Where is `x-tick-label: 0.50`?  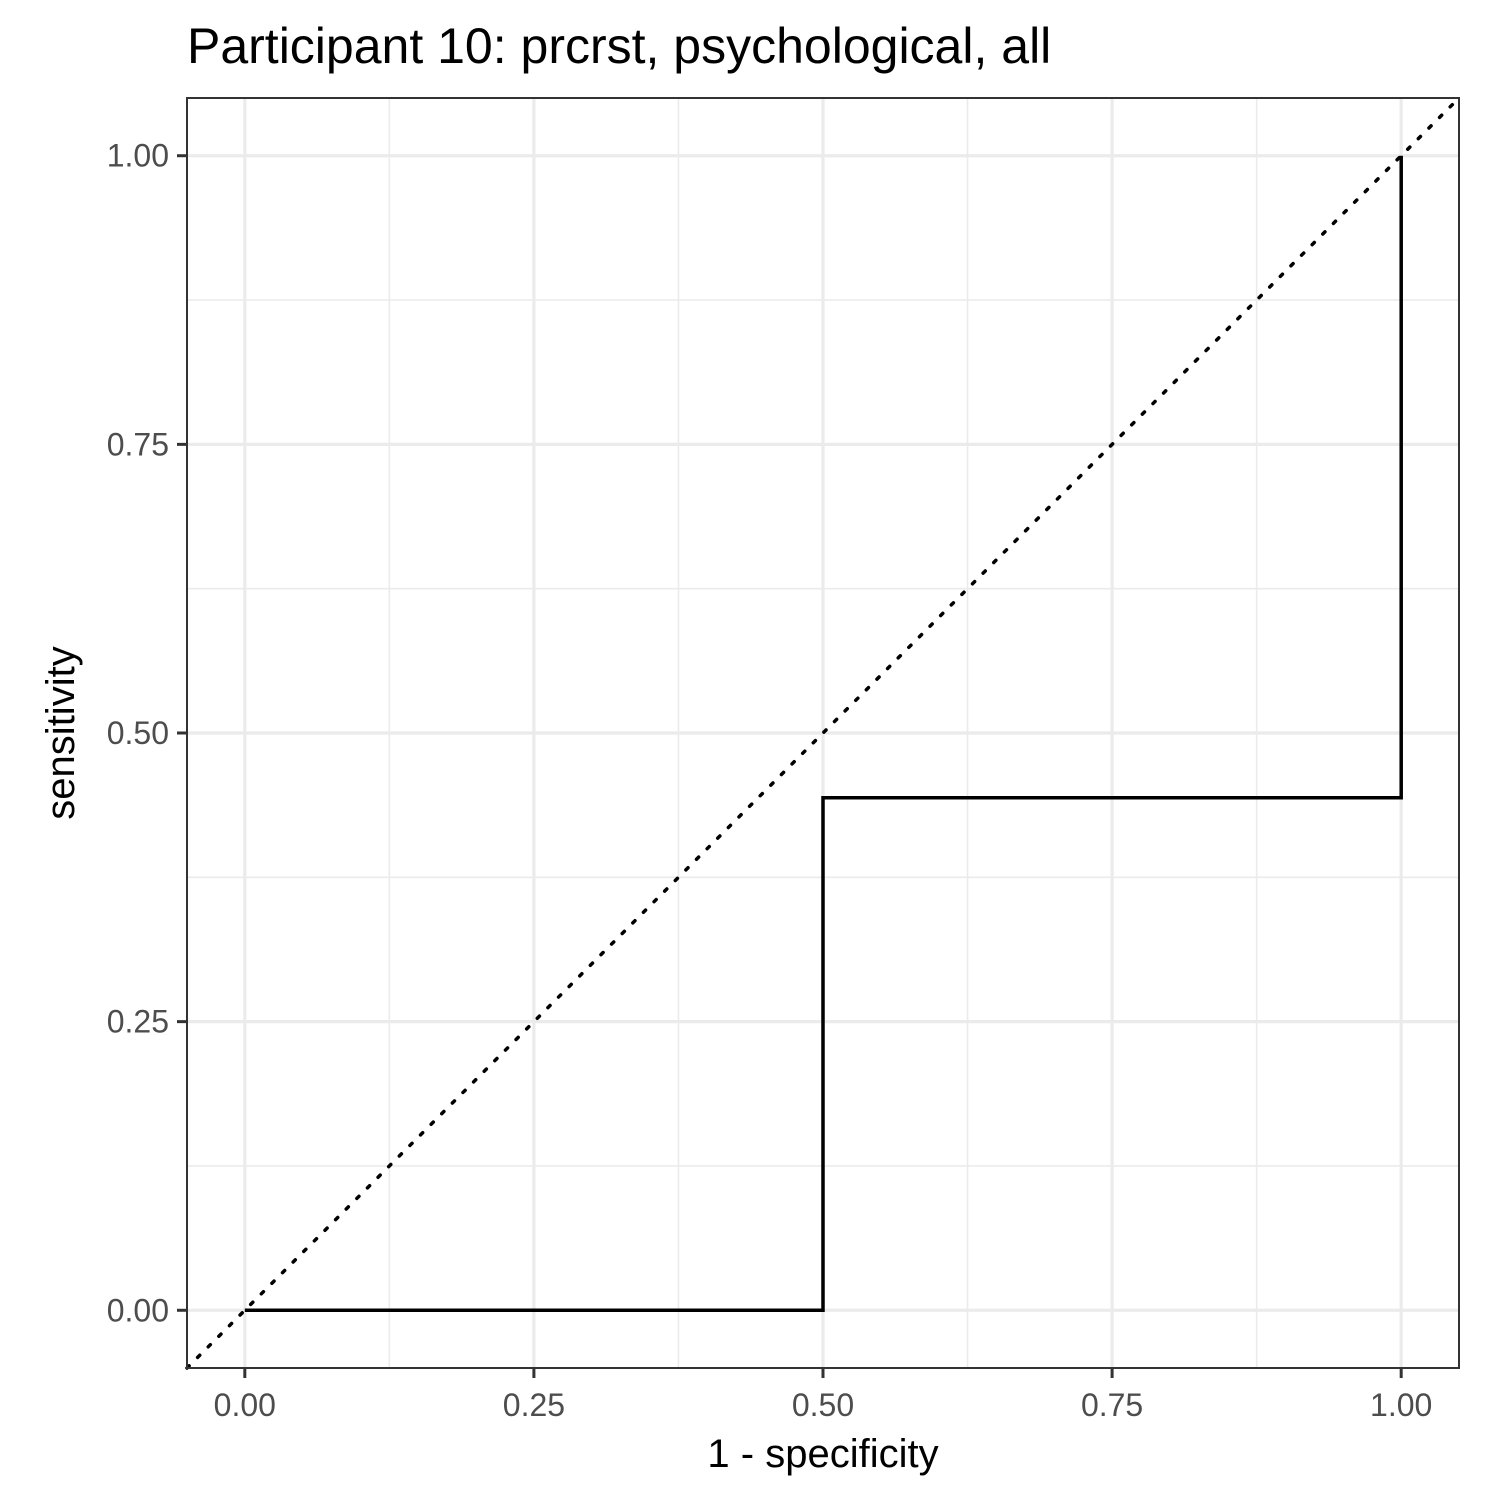 x-tick-label: 0.50 is located at coordinates (823, 1405).